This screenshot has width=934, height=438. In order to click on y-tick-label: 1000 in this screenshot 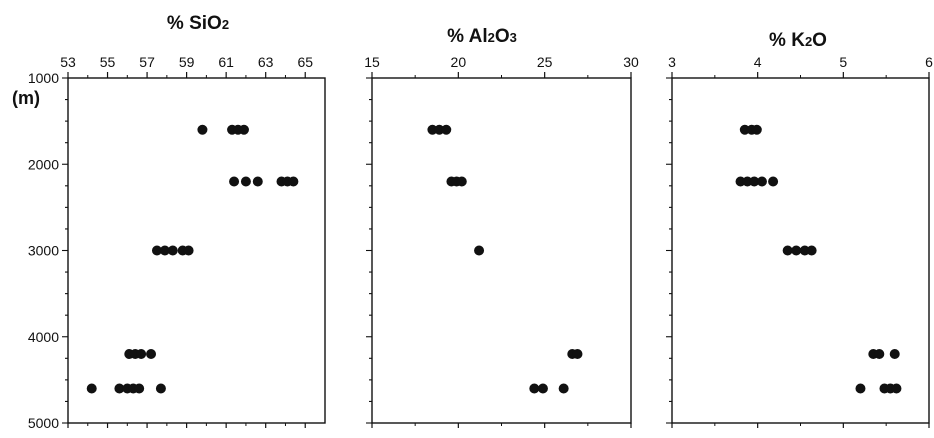, I will do `click(43, 78)`.